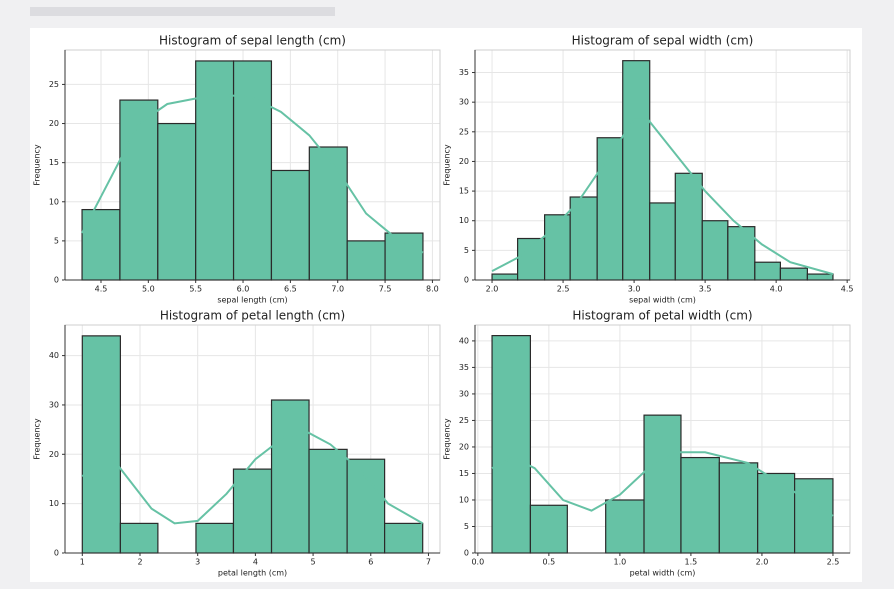 The height and width of the screenshot is (589, 894). What do you see at coordinates (197, 562) in the screenshot?
I see `x-tick-label: 3` at bounding box center [197, 562].